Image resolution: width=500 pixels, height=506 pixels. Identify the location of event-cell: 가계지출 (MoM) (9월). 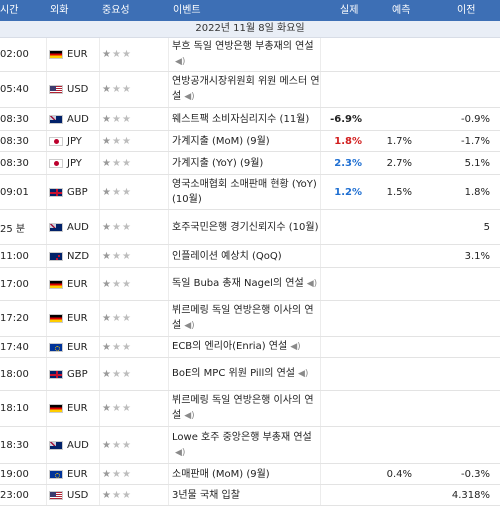
(246, 141).